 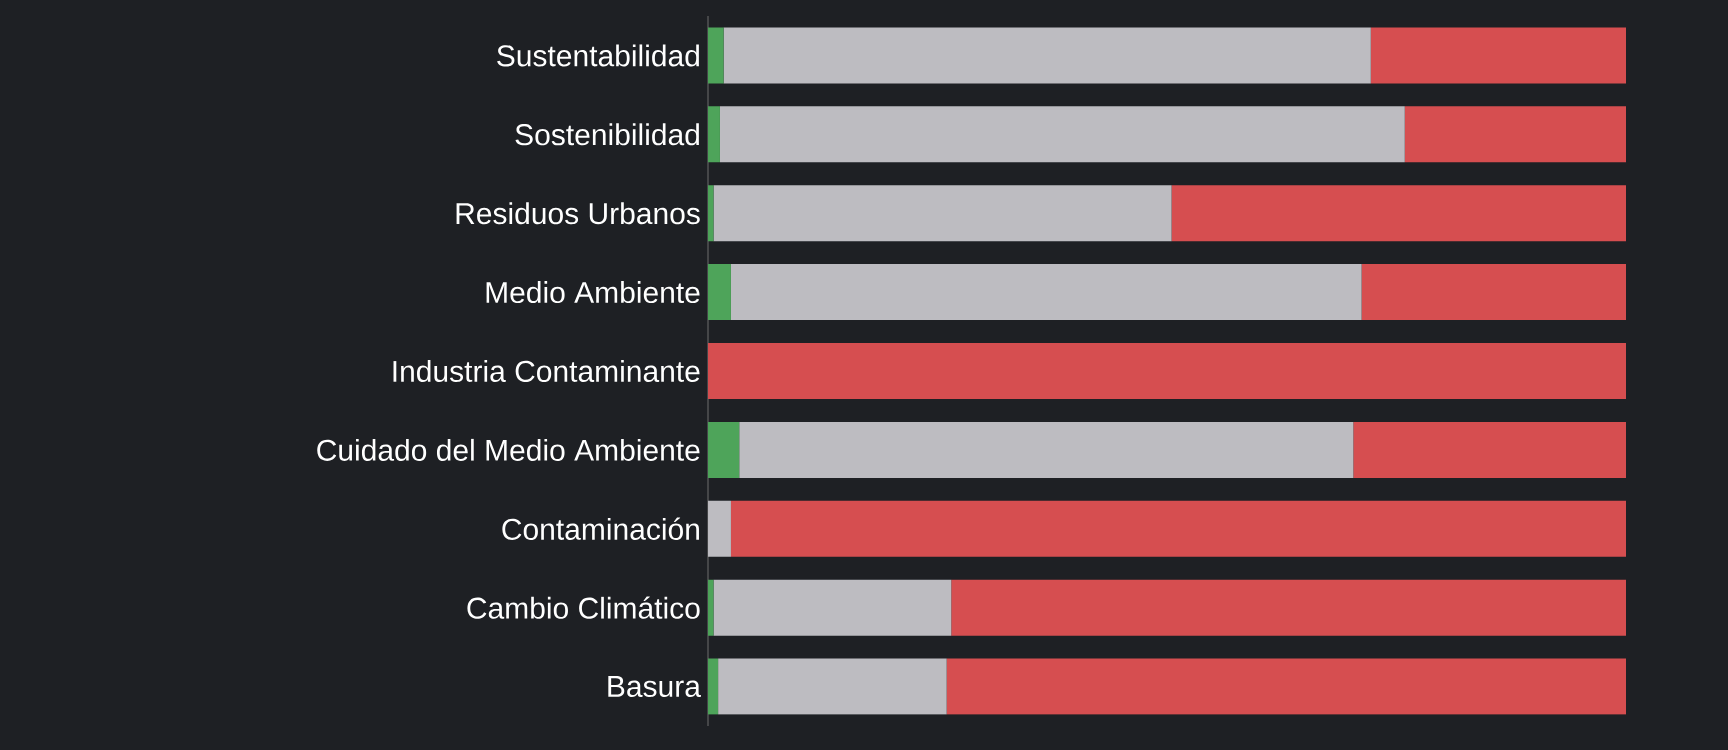 I want to click on y-tick-label: Residuos Urbanos, so click(x=578, y=213).